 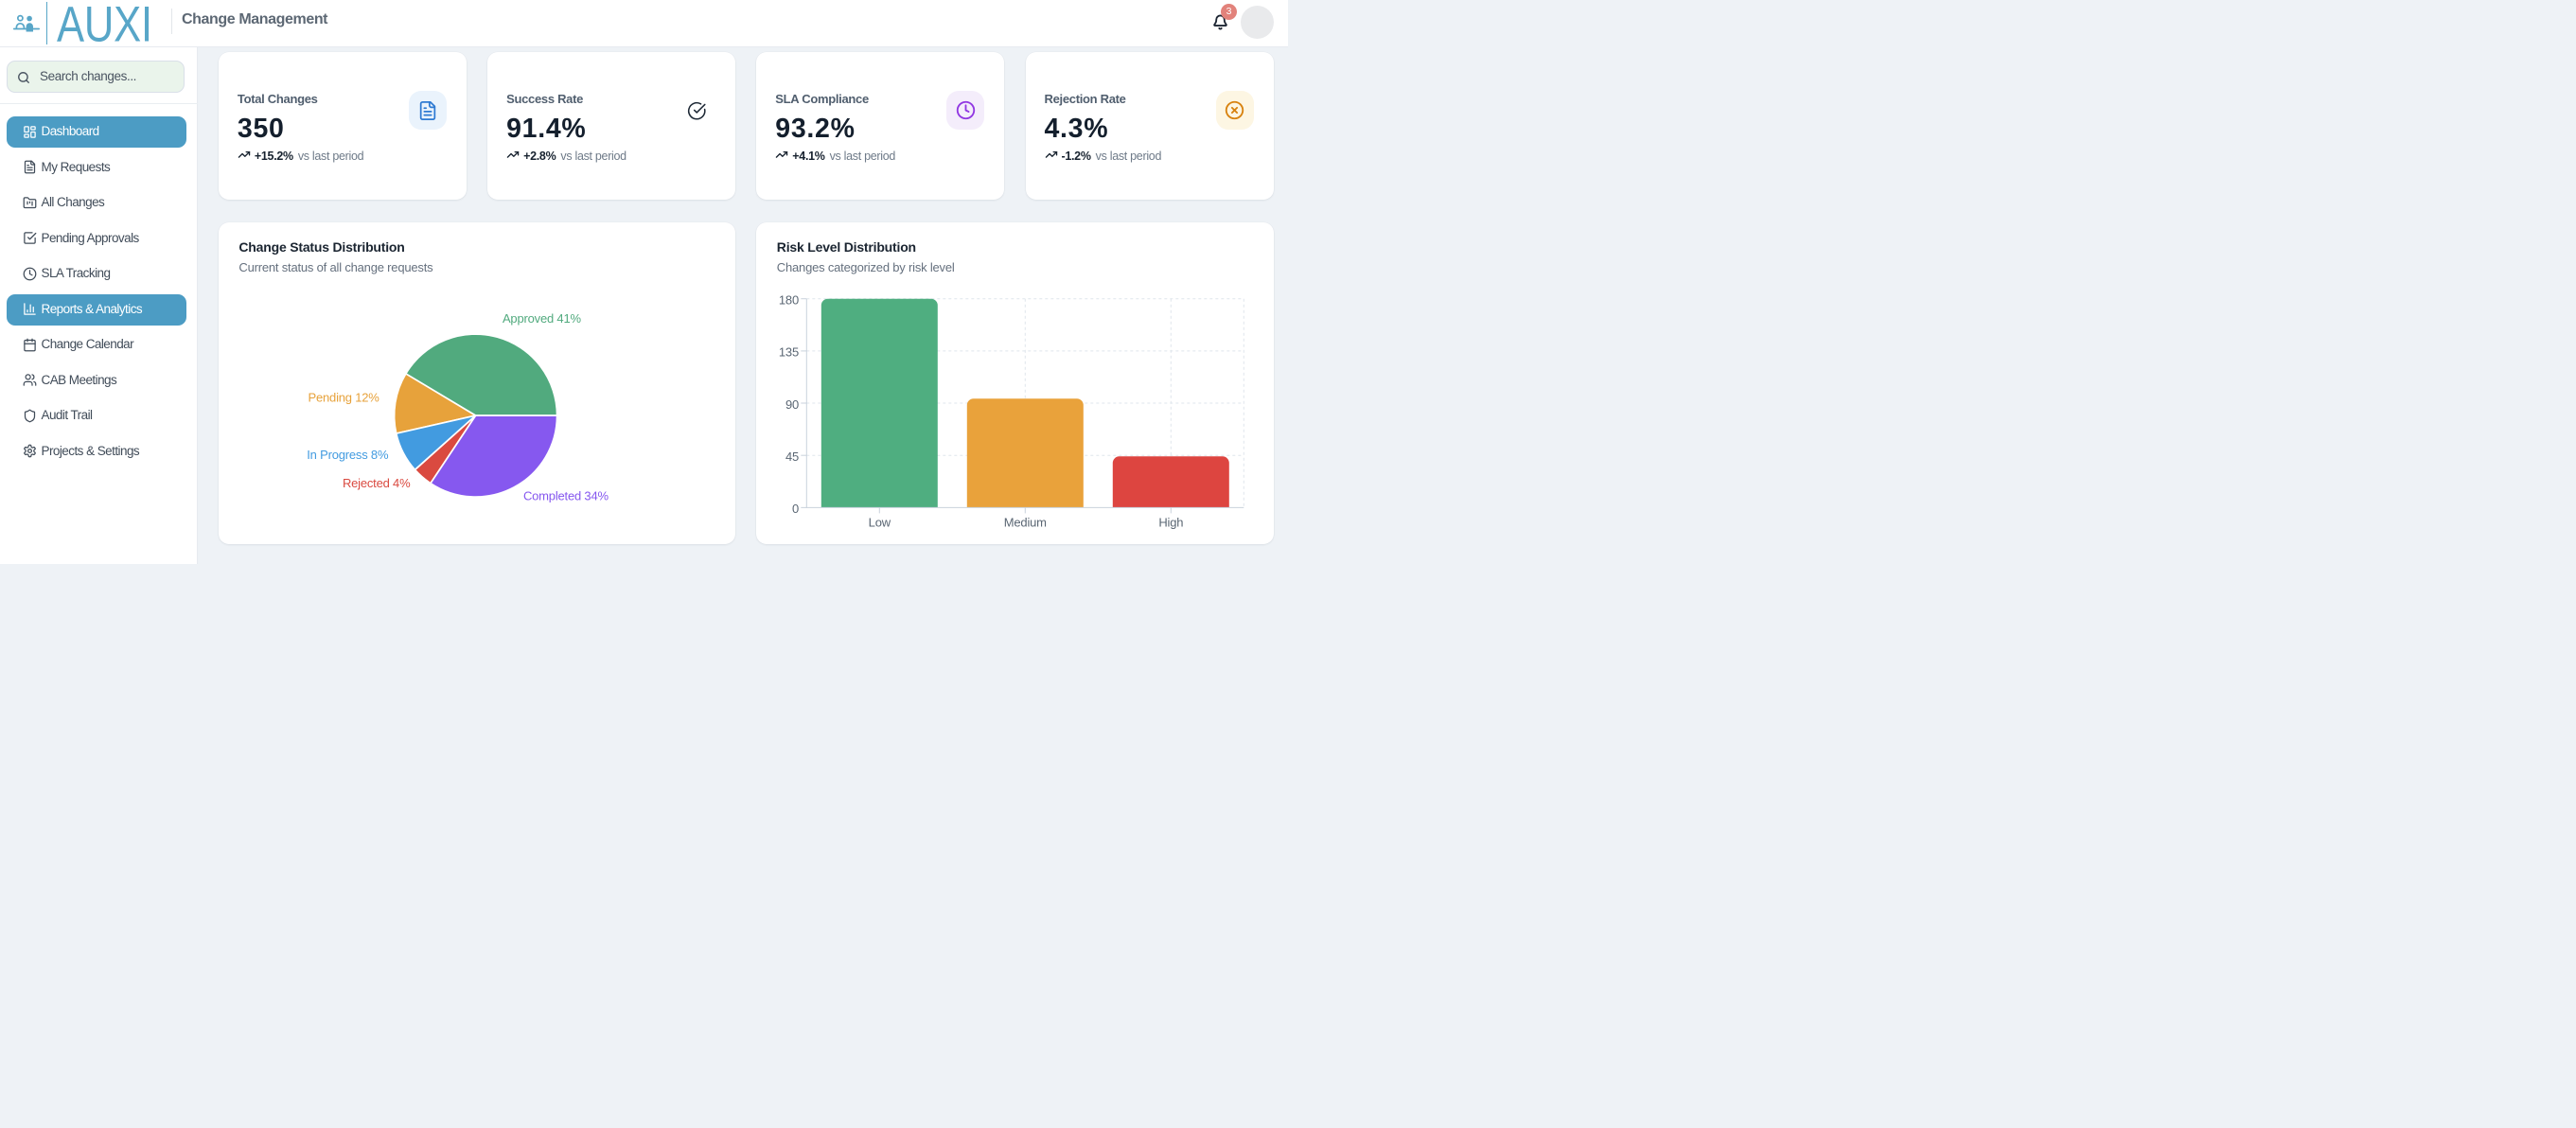 I want to click on svg-text: Pending 12%, so click(x=343, y=398).